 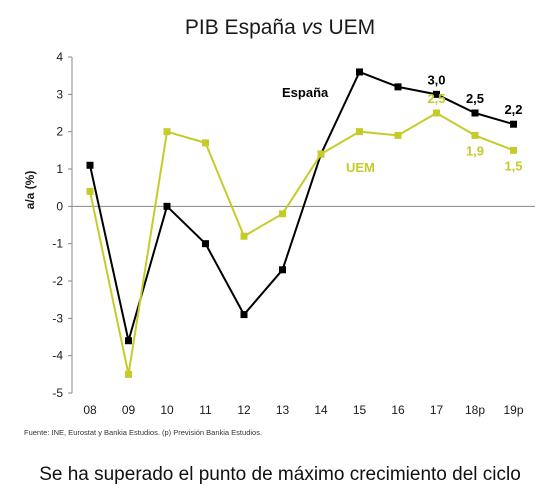 What do you see at coordinates (360, 167) in the screenshot?
I see `series-name-label: UEM` at bounding box center [360, 167].